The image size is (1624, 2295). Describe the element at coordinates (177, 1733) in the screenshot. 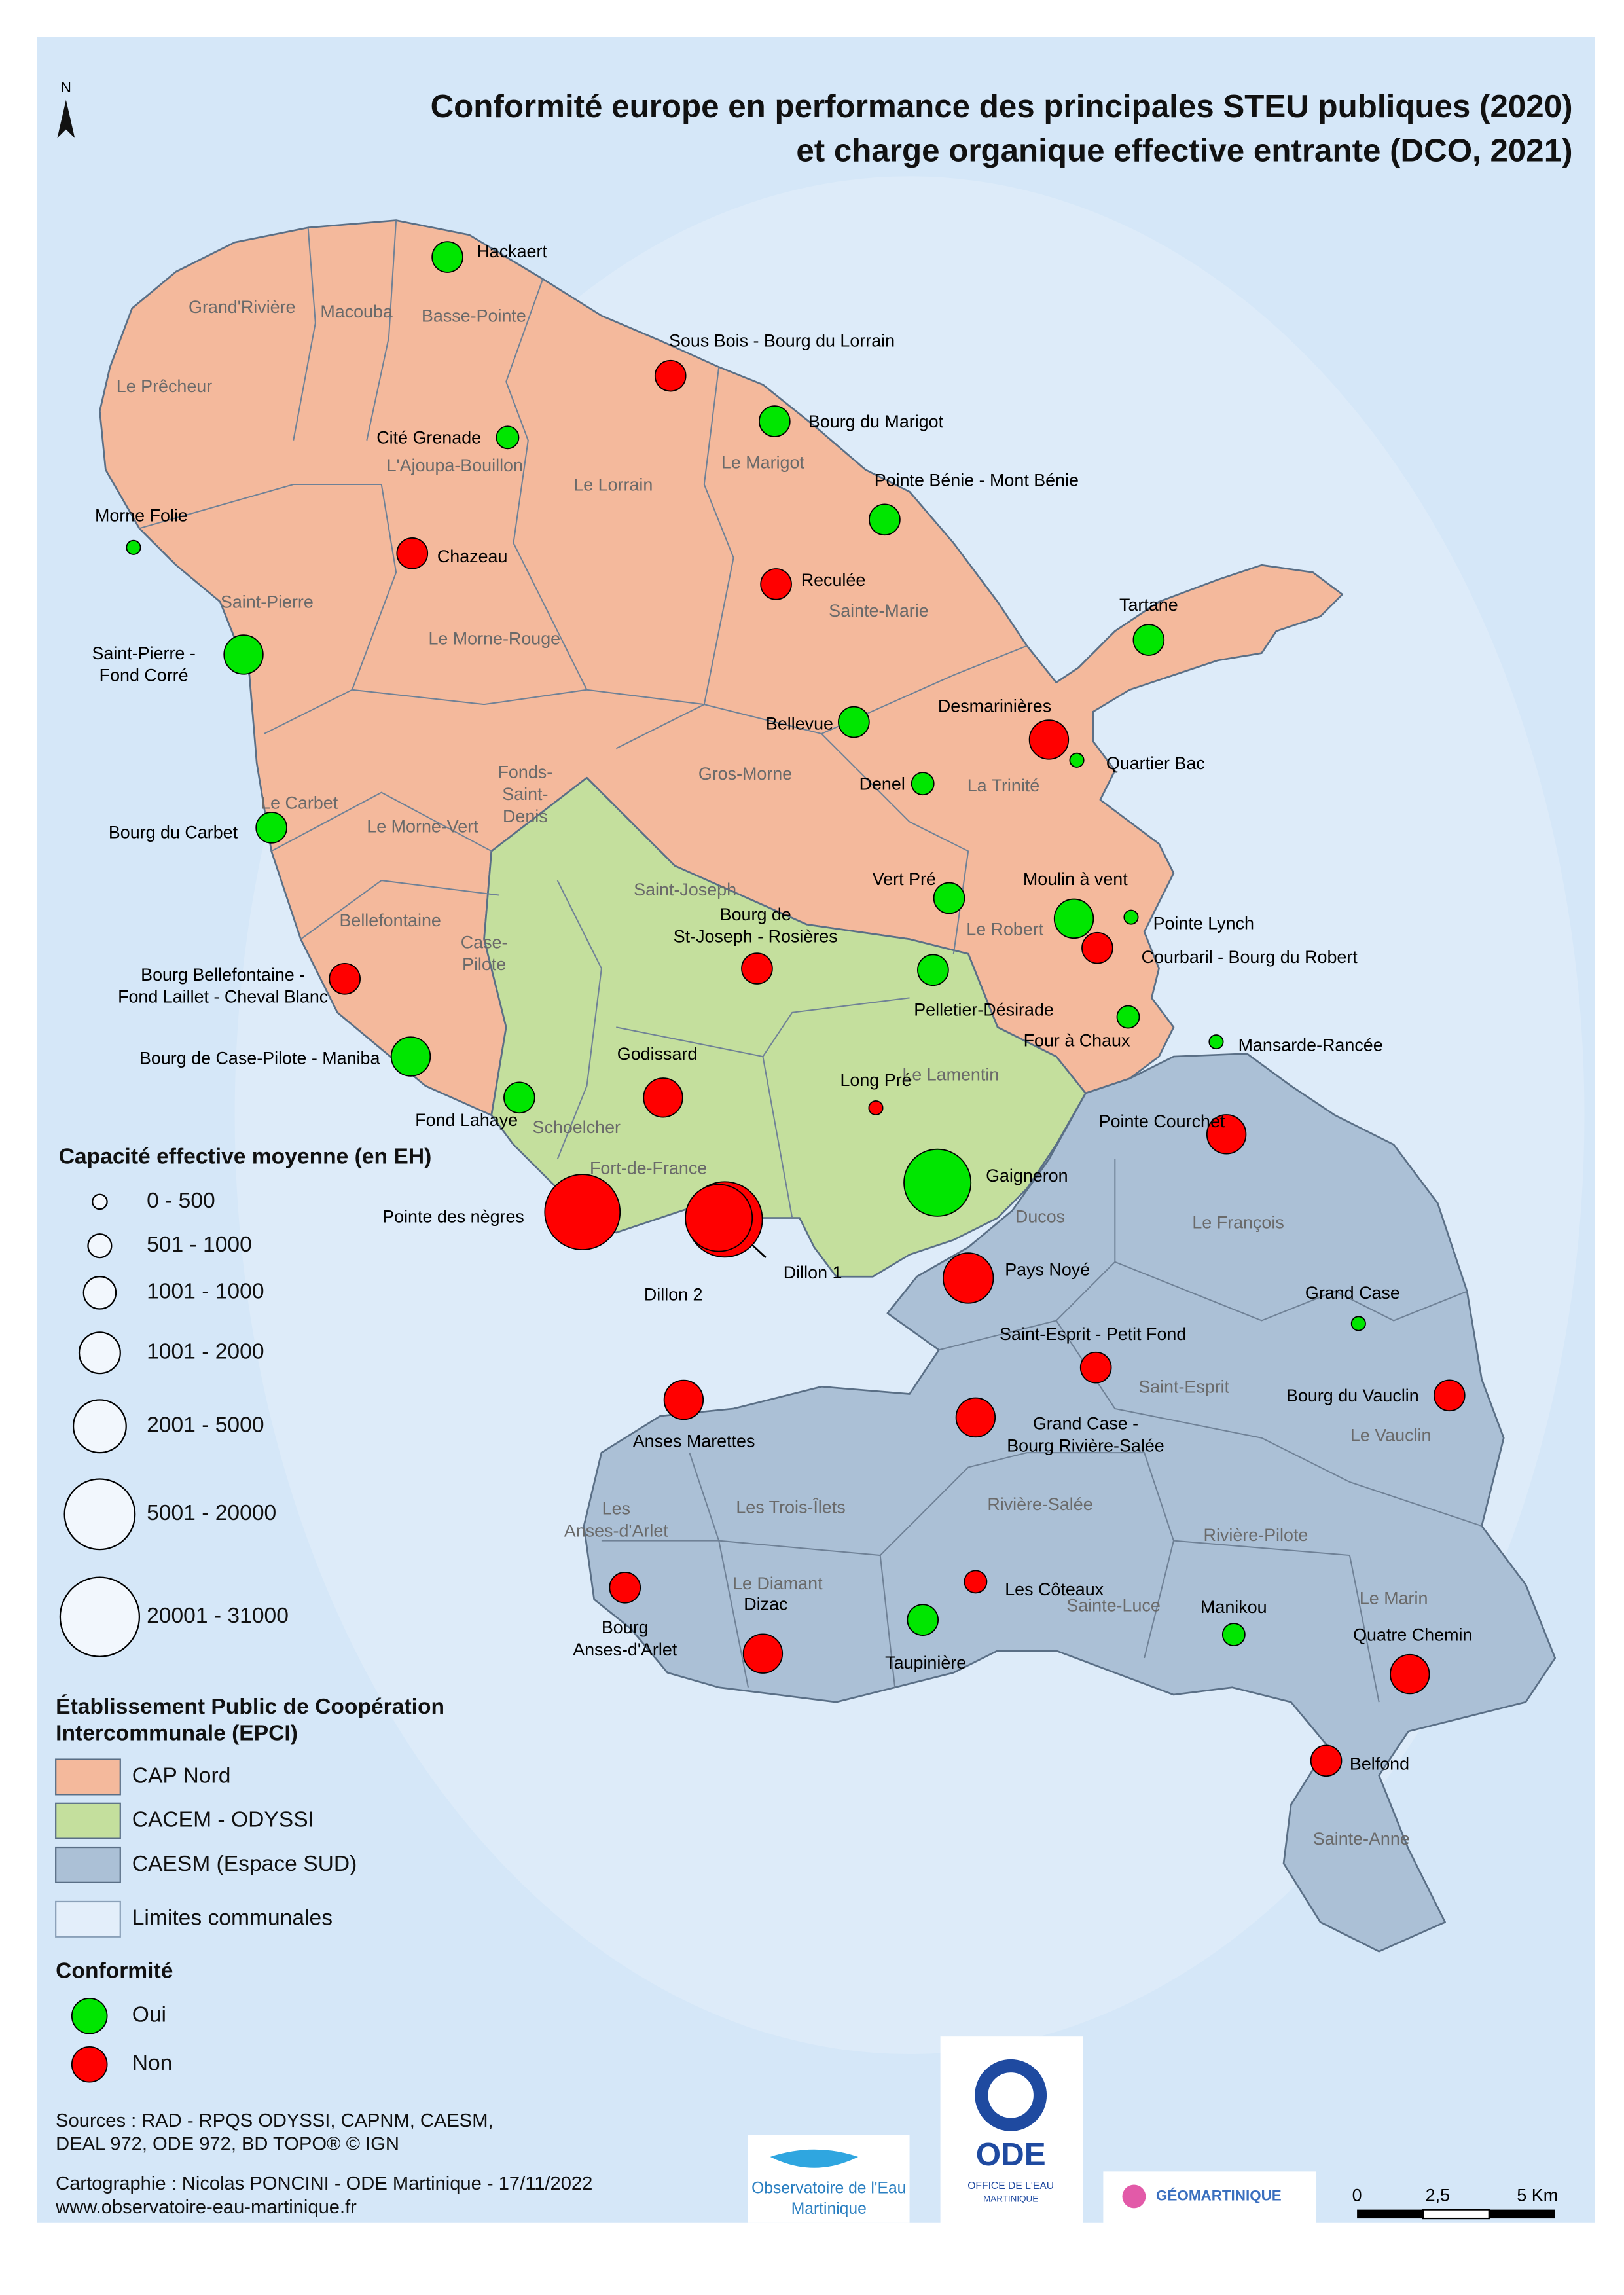

I see `legend-title: Intercommunale (EPCI)` at that location.